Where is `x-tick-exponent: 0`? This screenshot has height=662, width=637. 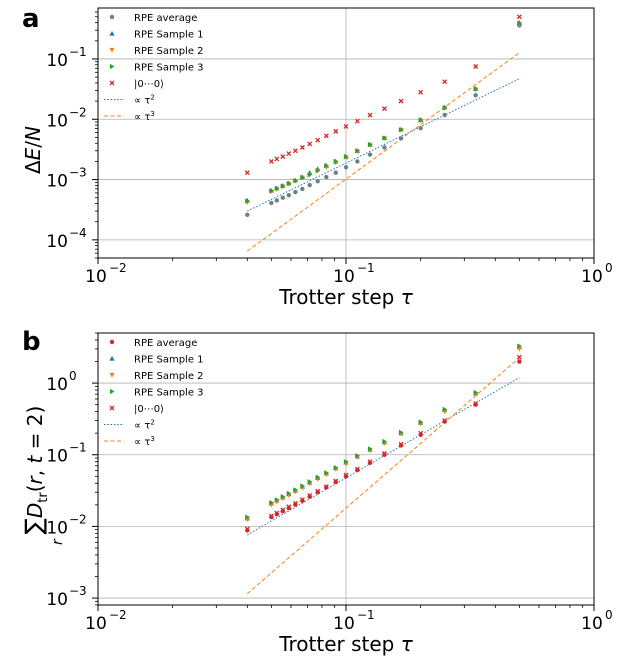
x-tick-exponent: 0 is located at coordinates (609, 615).